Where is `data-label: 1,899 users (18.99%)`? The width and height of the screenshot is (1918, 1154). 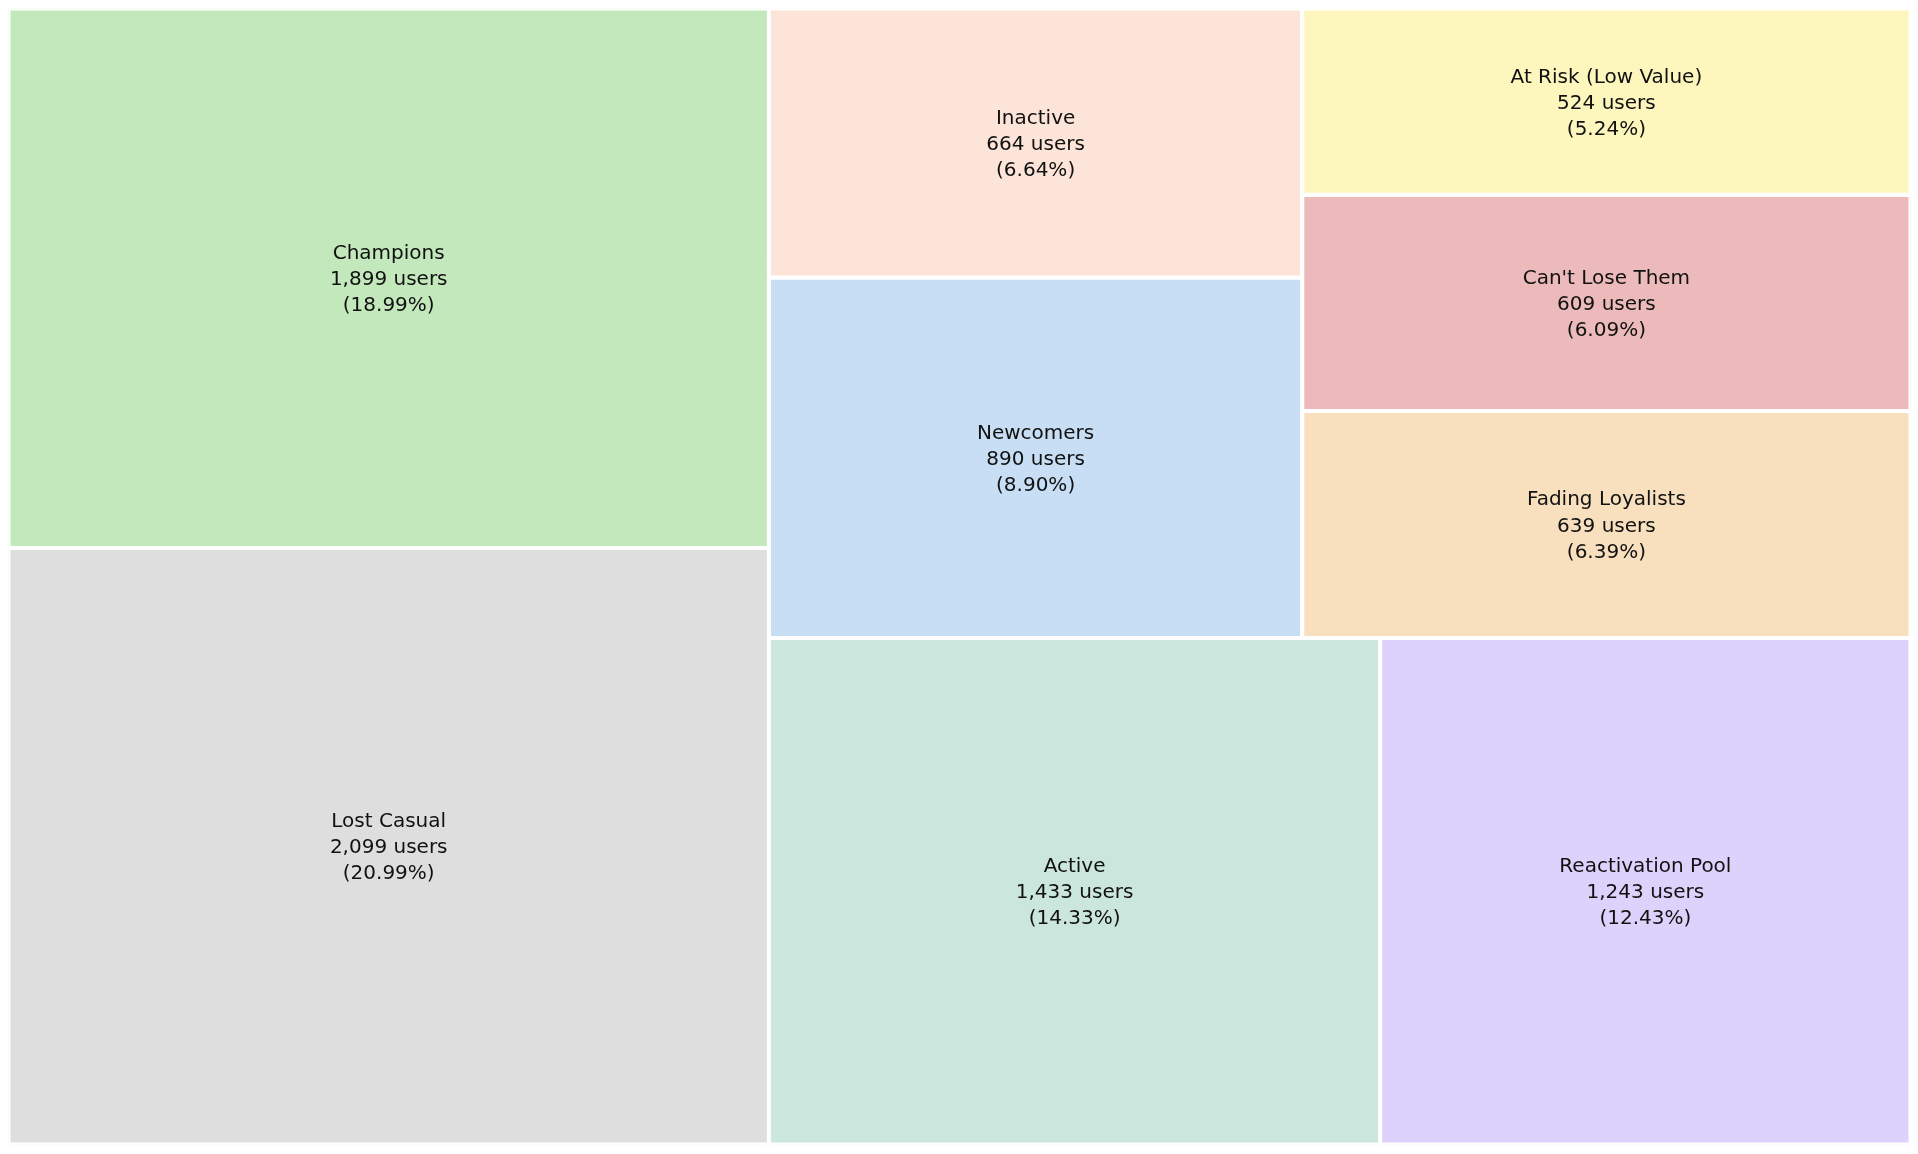
data-label: 1,899 users (18.99%) is located at coordinates (388, 291).